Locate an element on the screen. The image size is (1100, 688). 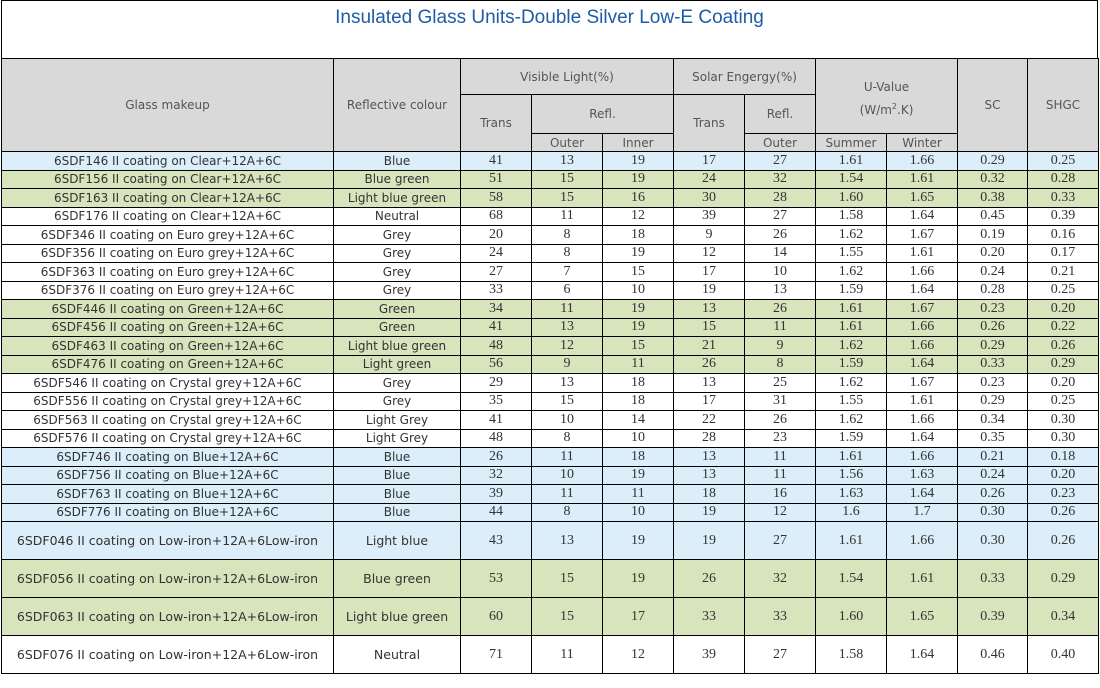
cell-se-trans: 30 is located at coordinates (709, 198).